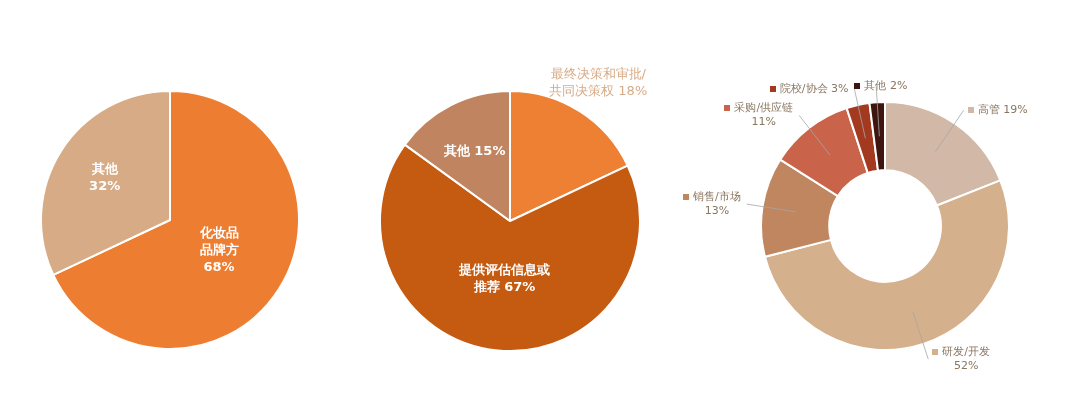 The width and height of the screenshot is (1080, 409). I want to click on data-label: 32%, so click(105, 186).